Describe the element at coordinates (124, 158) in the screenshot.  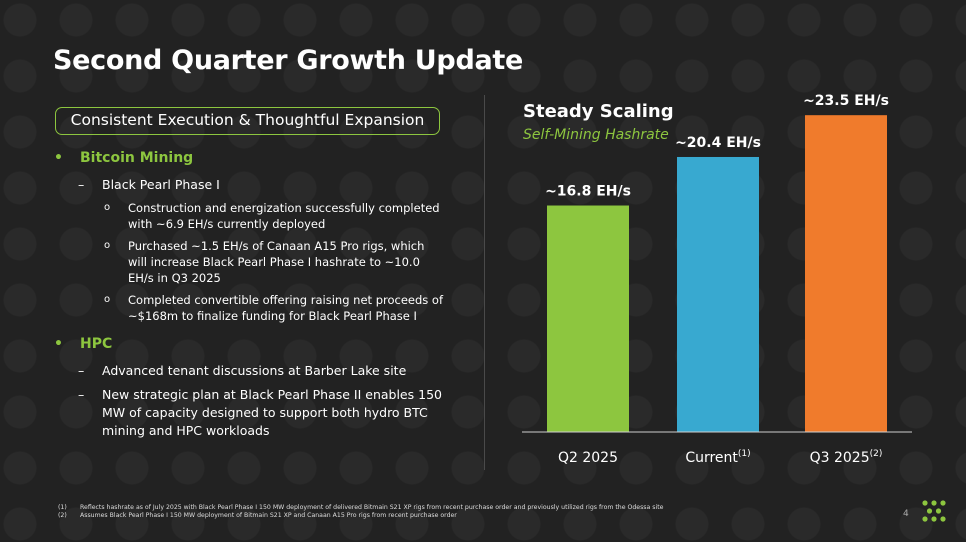
I see `bullet-heading-bitcoin-mining: • Bitcoin Mining` at that location.